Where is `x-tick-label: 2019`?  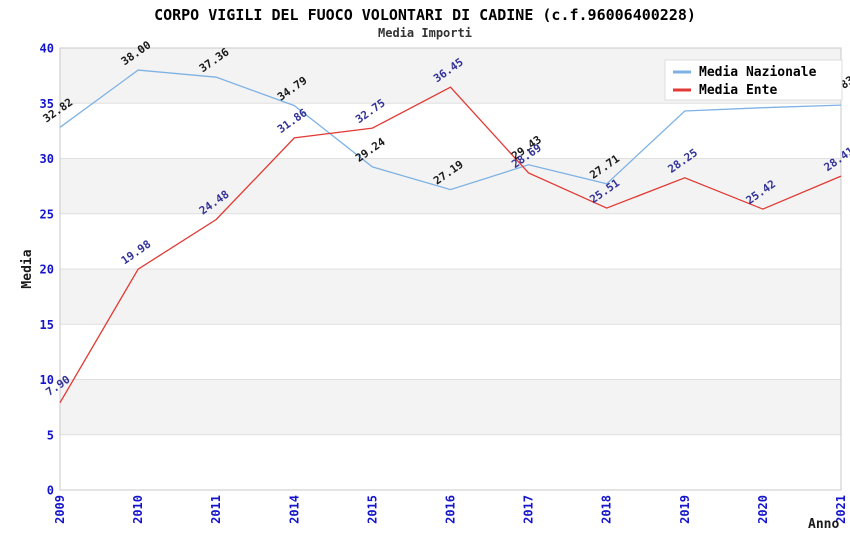
x-tick-label: 2019 is located at coordinates (685, 509).